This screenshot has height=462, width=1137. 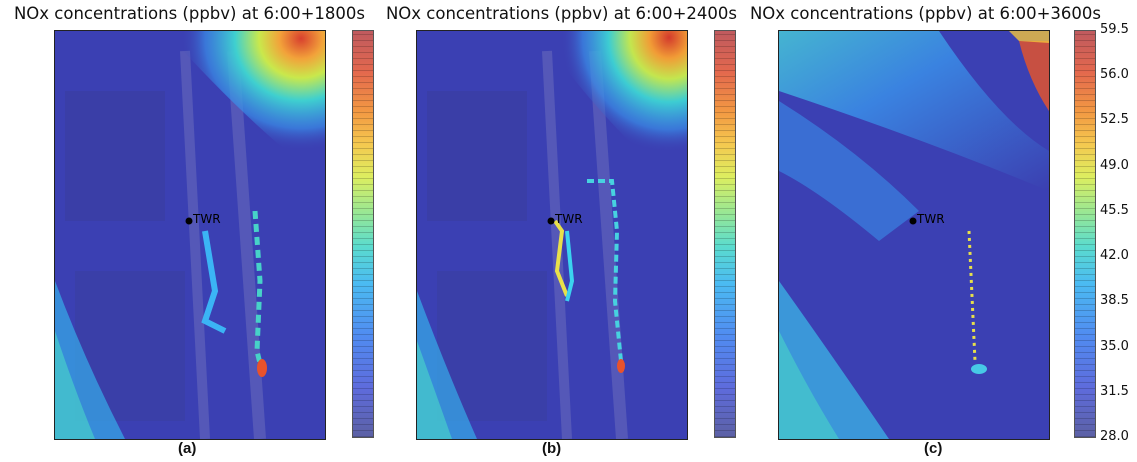 I want to click on panel-label: (c), so click(x=933, y=448).